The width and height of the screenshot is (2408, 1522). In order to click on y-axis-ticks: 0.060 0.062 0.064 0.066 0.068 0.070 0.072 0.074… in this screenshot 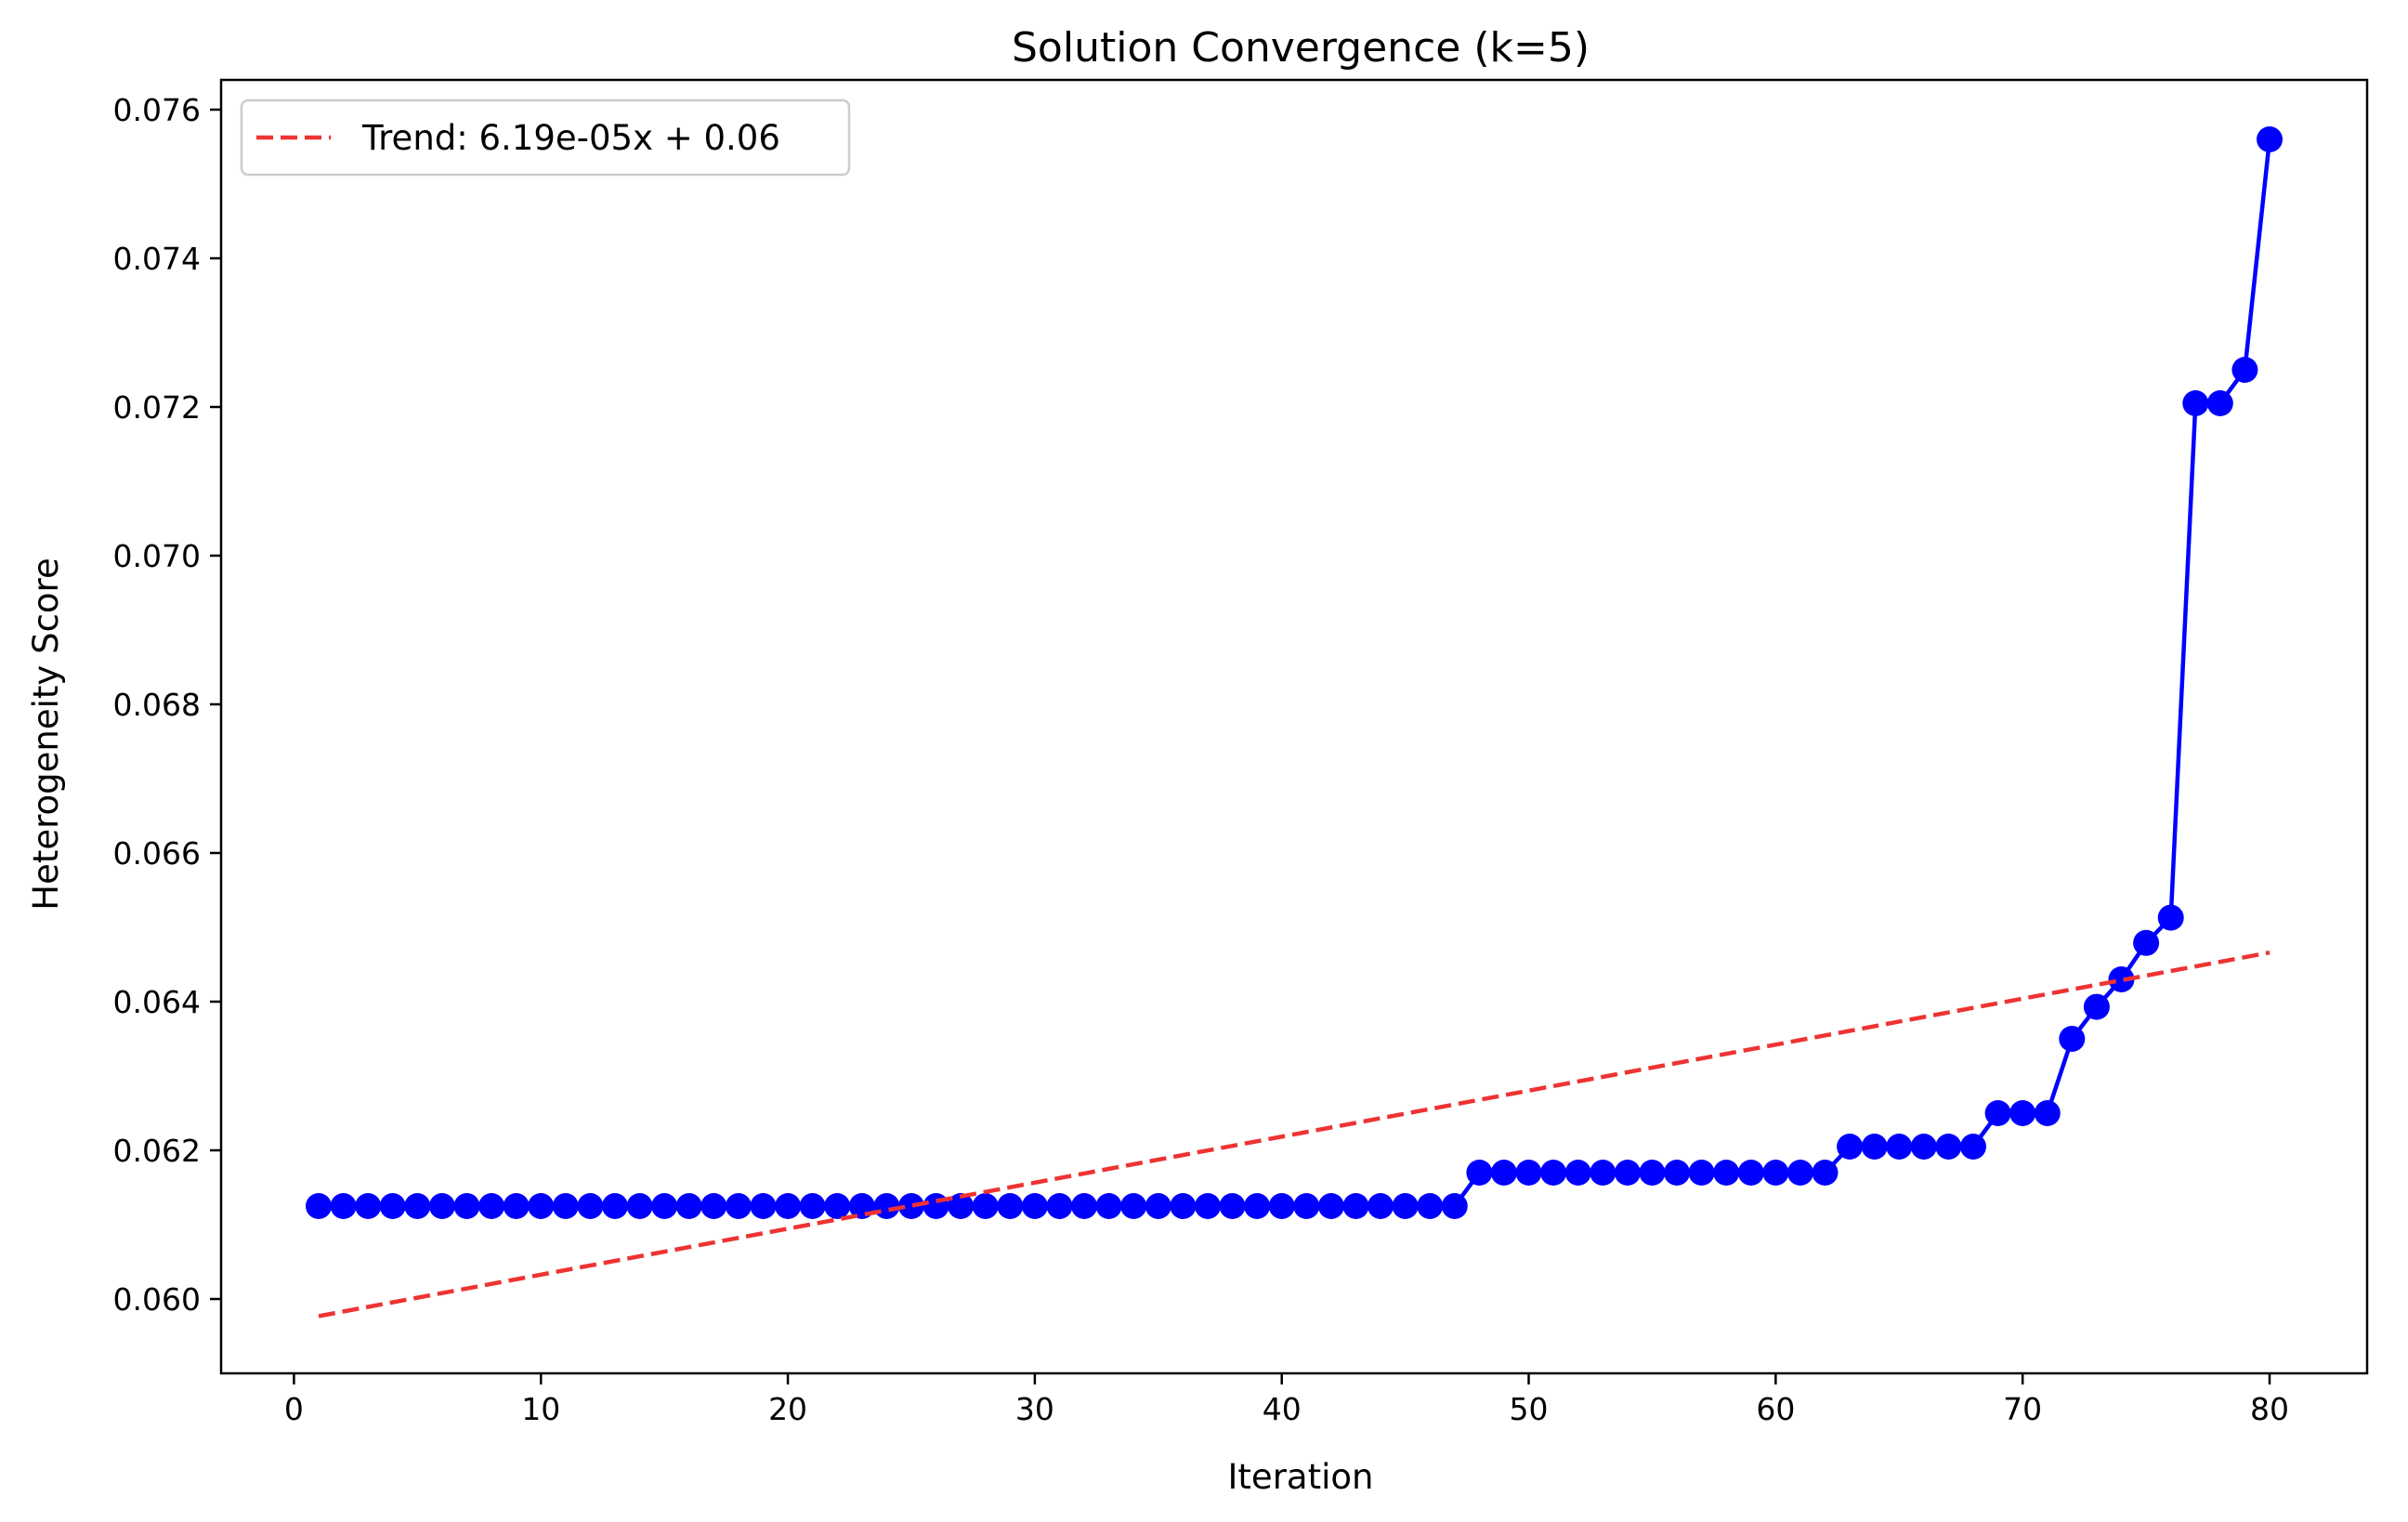, I will do `click(167, 705)`.